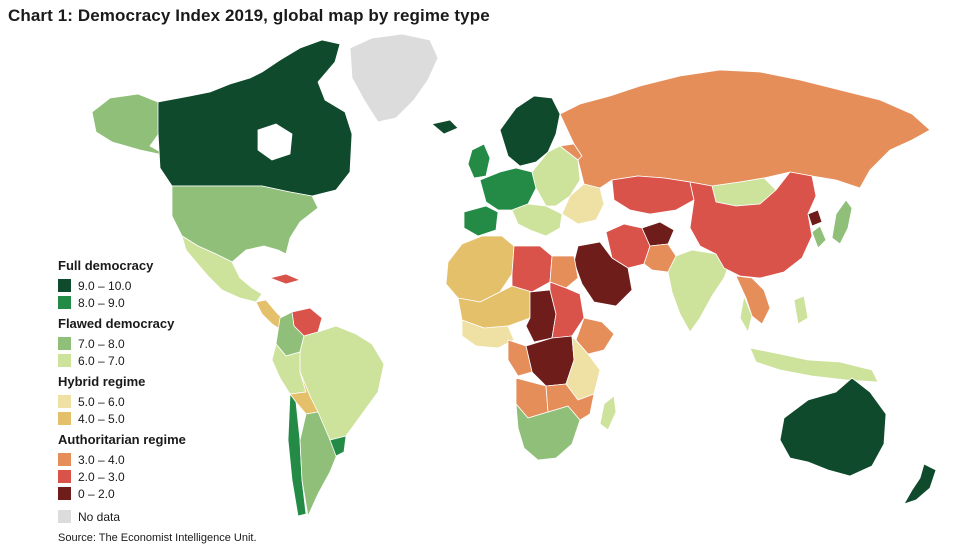 This screenshot has width=972, height=551. Describe the element at coordinates (275, 142) in the screenshot. I see `region-hudson-bay` at that location.